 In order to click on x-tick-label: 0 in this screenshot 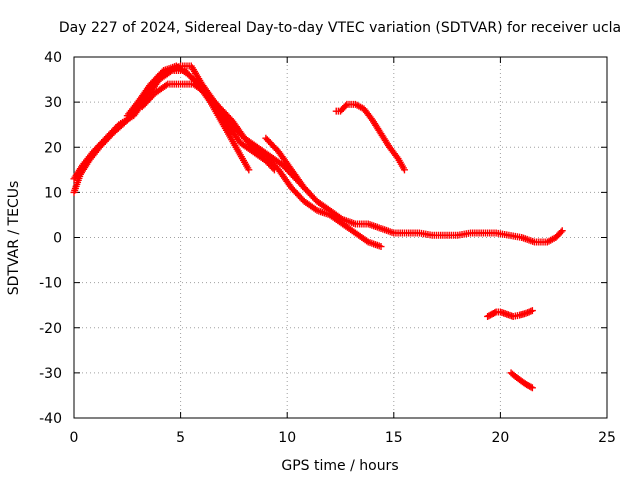, I will do `click(74, 438)`.